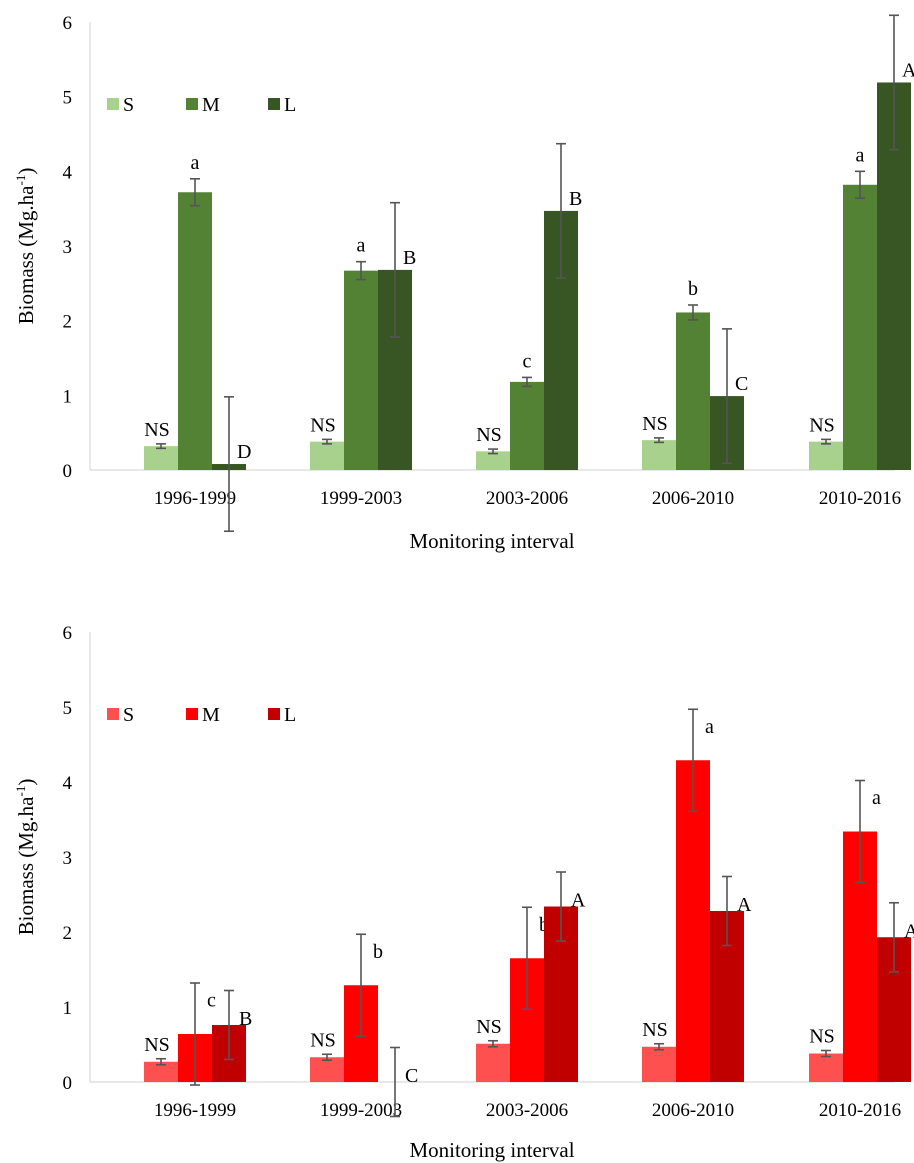  Describe the element at coordinates (195, 331) in the screenshot. I see `bar-m-1996-1999` at that location.